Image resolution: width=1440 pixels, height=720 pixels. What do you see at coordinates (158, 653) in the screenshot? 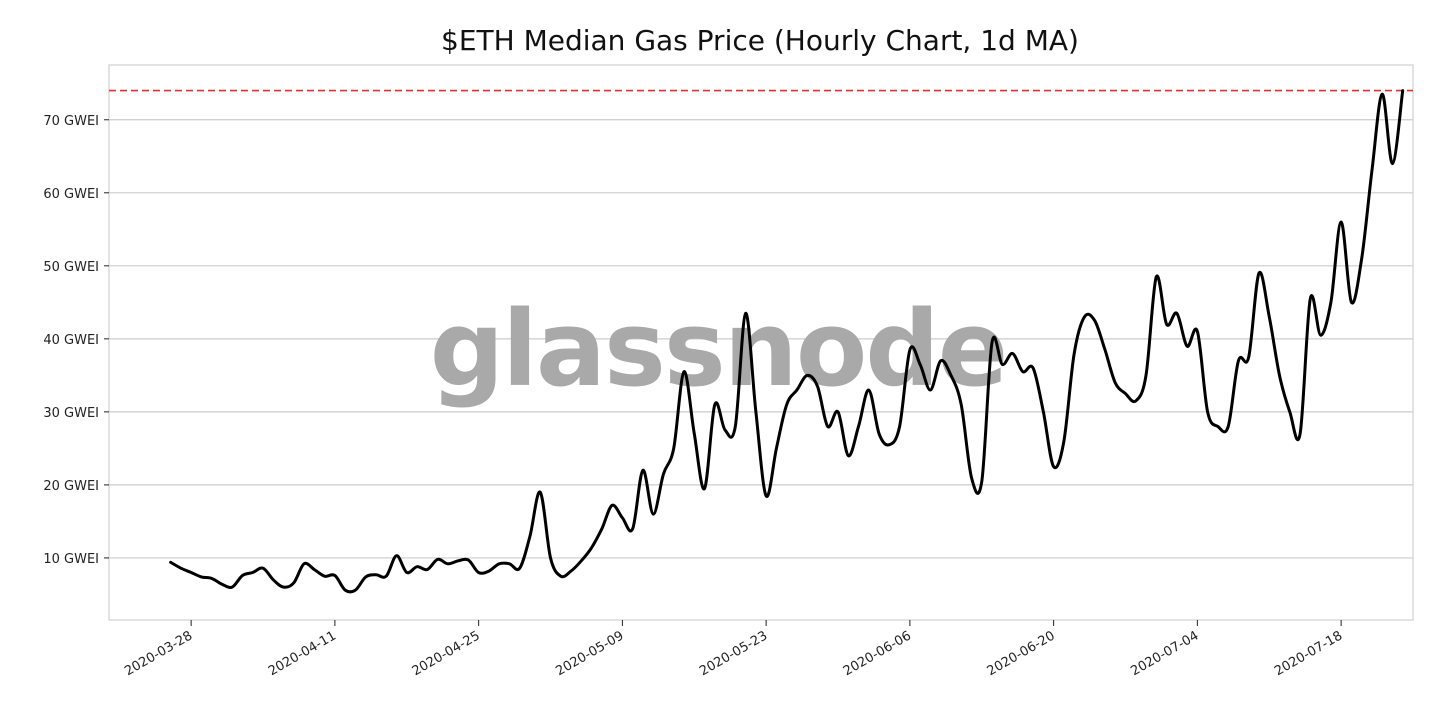
I see `x-tick-label: 2020-03-28` at bounding box center [158, 653].